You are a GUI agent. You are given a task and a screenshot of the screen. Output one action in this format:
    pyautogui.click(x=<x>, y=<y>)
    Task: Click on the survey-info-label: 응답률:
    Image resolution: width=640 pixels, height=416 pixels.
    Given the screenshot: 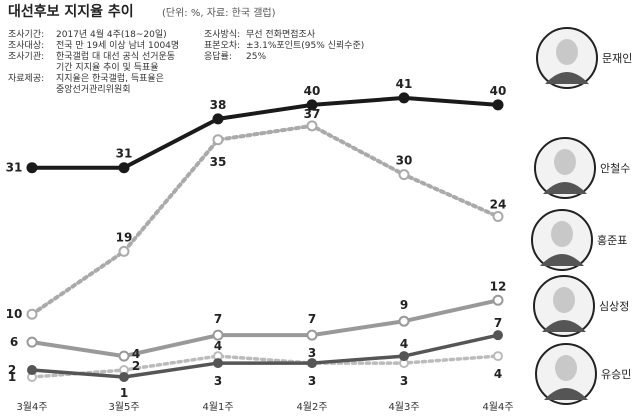 What is the action you would take?
    pyautogui.click(x=218, y=56)
    